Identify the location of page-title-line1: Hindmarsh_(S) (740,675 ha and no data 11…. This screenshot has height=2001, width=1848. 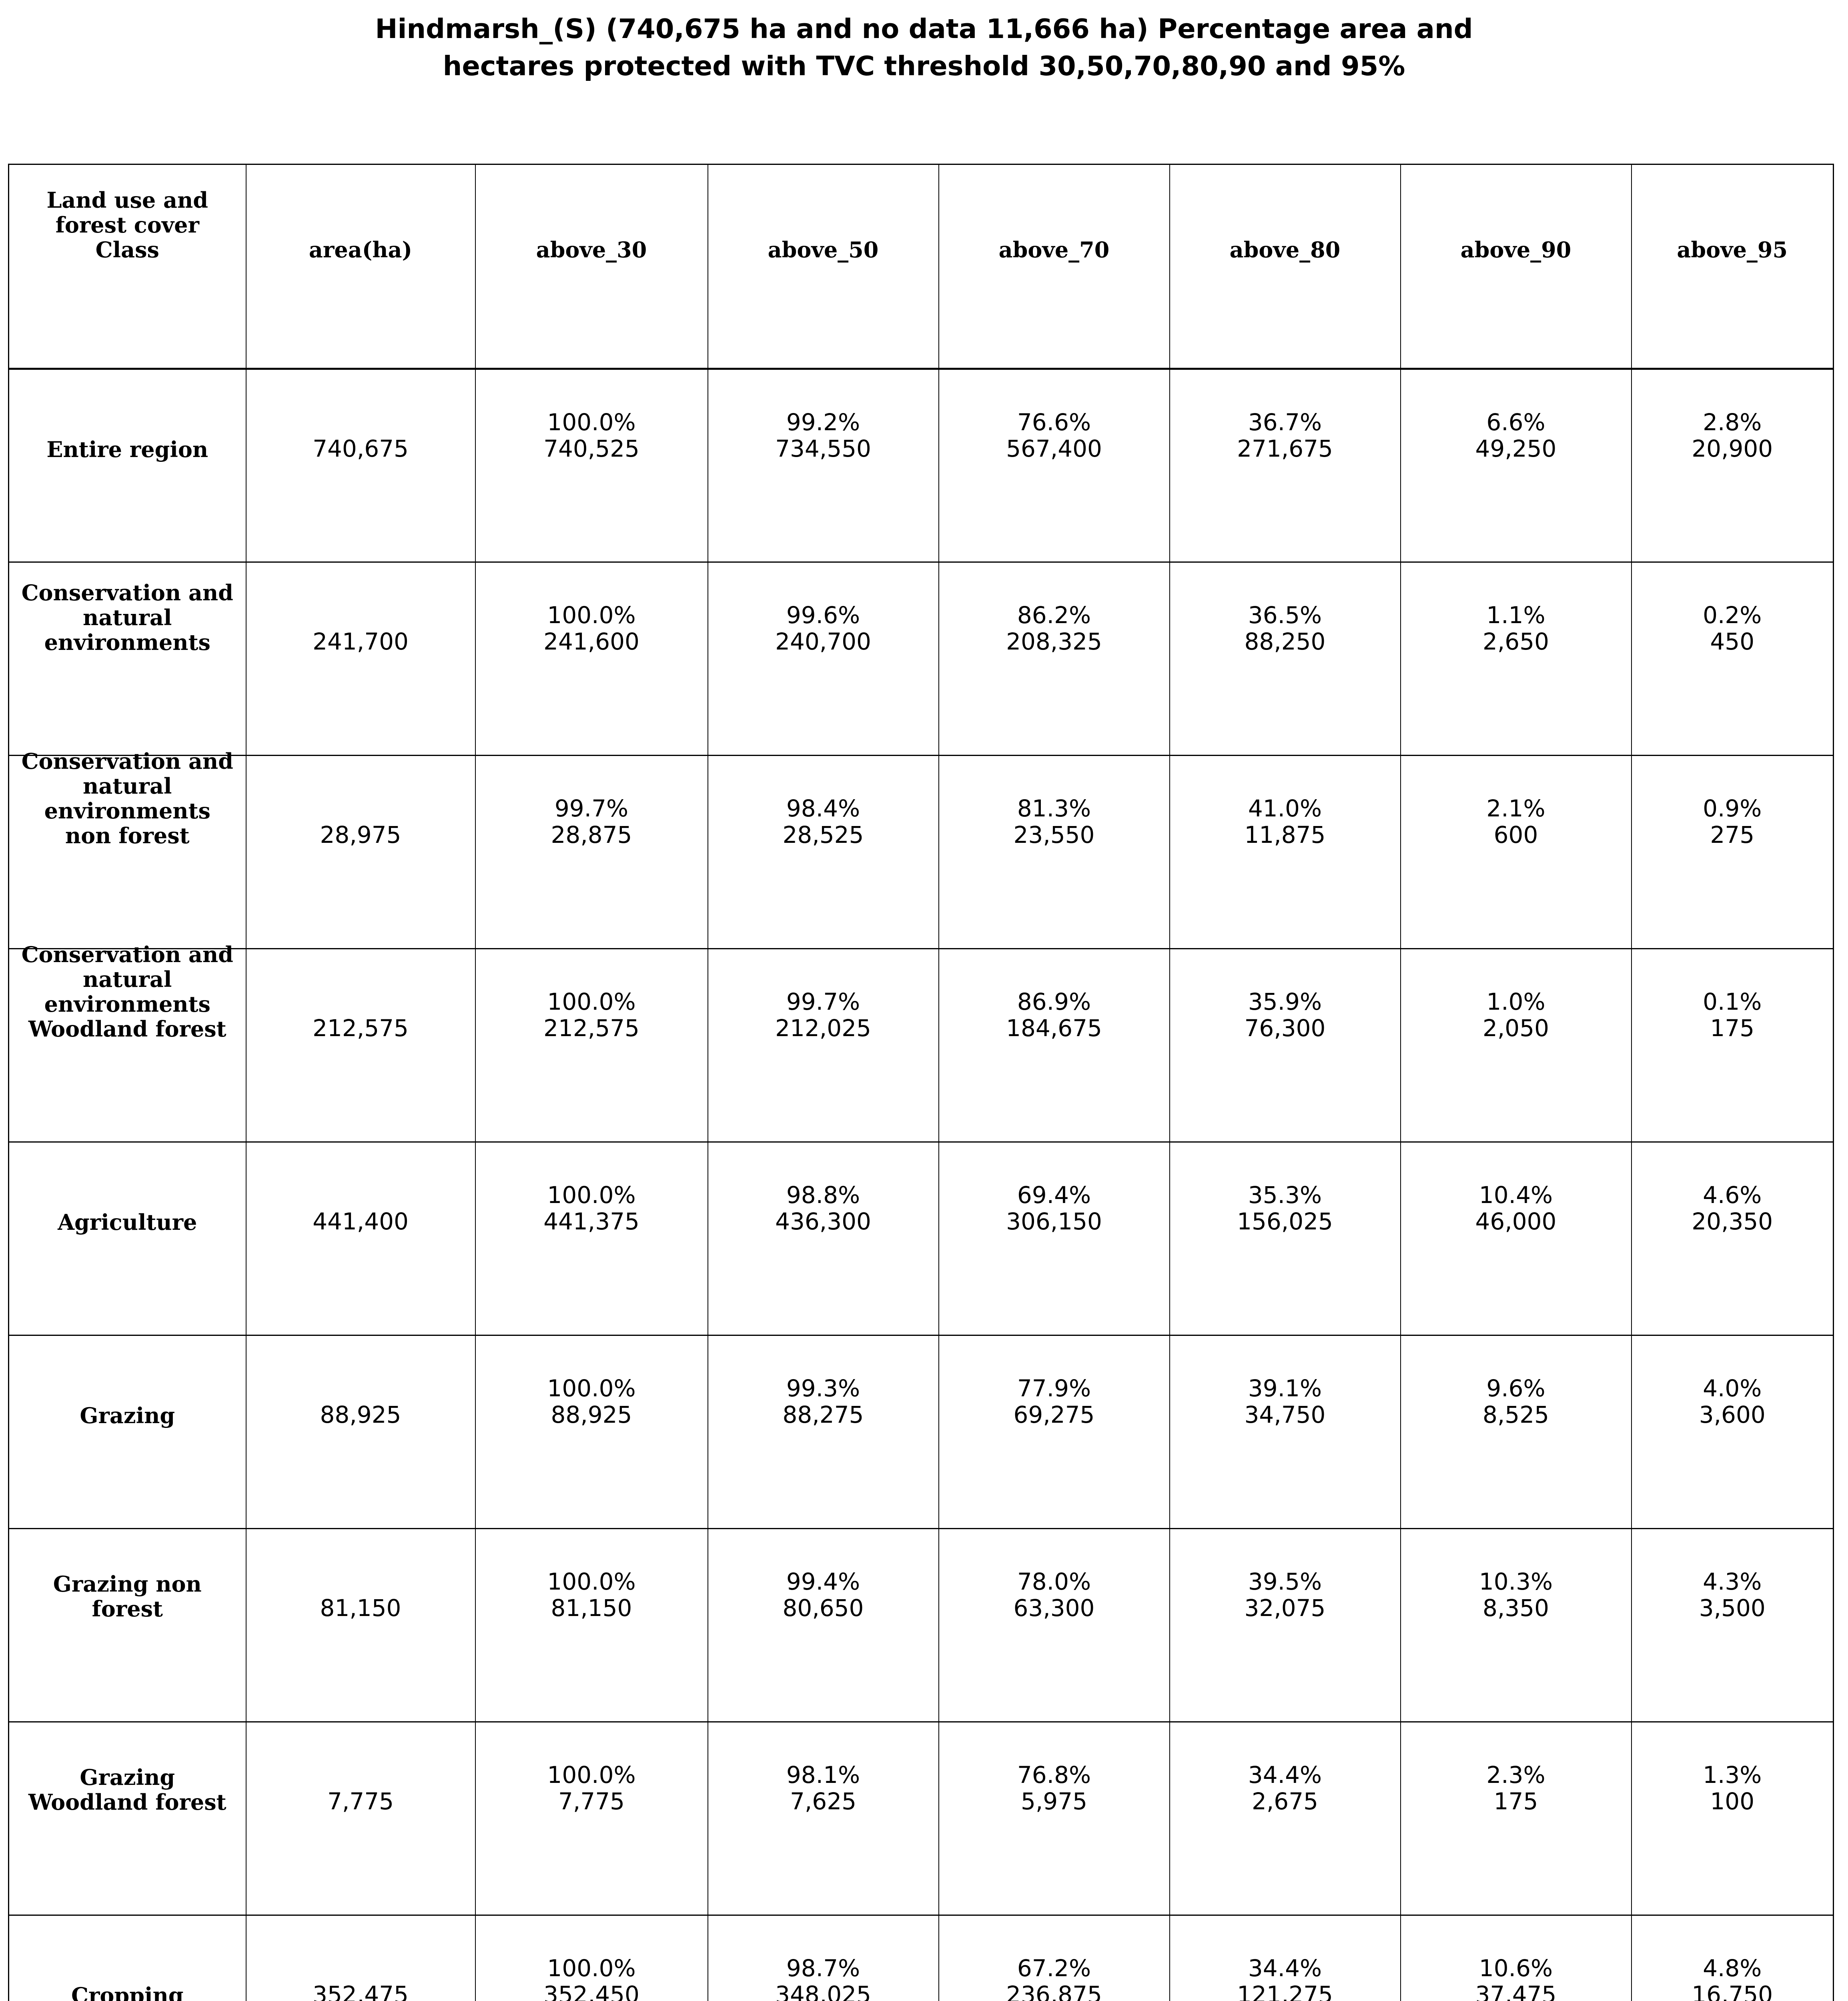
(924, 28).